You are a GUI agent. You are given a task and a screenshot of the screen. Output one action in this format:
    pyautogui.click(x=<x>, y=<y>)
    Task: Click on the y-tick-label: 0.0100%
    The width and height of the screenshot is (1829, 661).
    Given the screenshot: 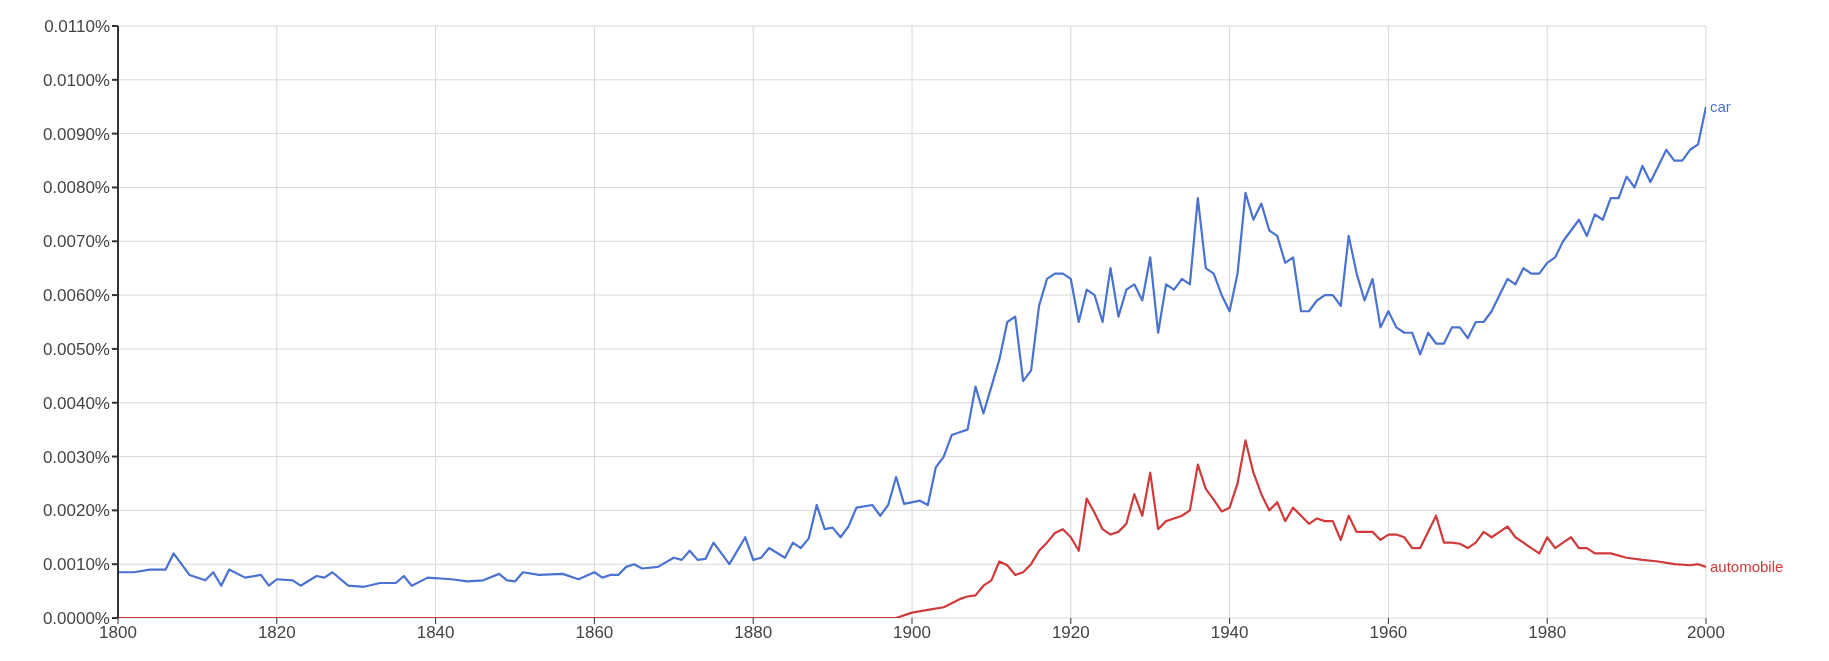 What is the action you would take?
    pyautogui.click(x=76, y=80)
    